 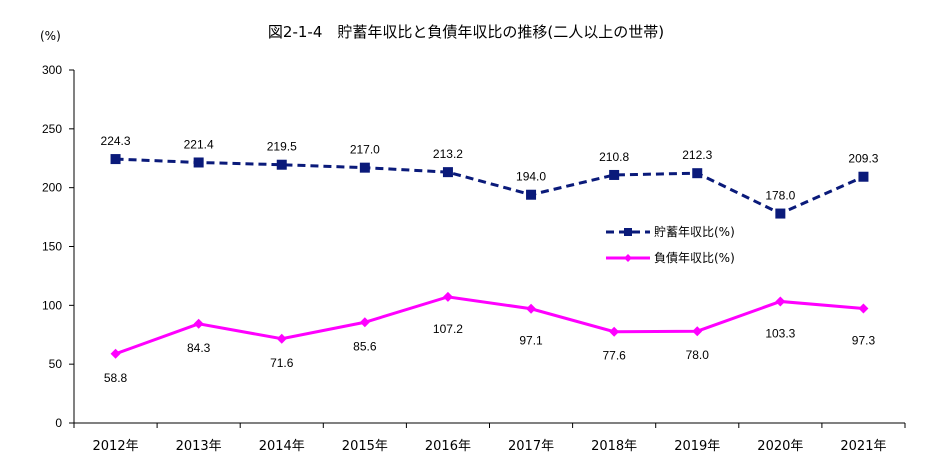 I want to click on legend-entry-0: 貯蓄年収比(%), so click(x=670, y=232).